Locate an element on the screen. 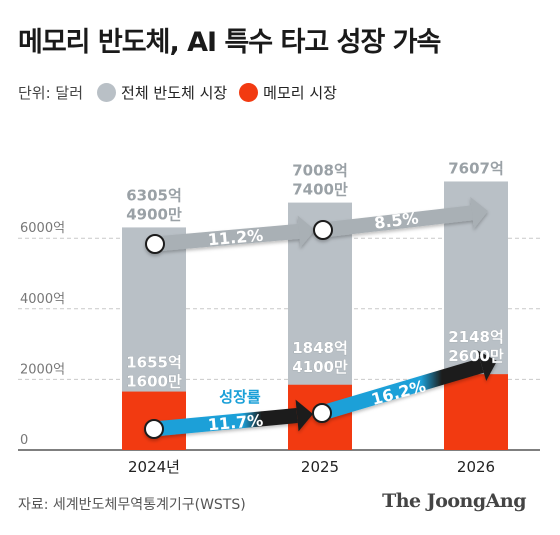 This screenshot has height=535, width=560. legend-label-memory: 메모리 시장 is located at coordinates (300, 93).